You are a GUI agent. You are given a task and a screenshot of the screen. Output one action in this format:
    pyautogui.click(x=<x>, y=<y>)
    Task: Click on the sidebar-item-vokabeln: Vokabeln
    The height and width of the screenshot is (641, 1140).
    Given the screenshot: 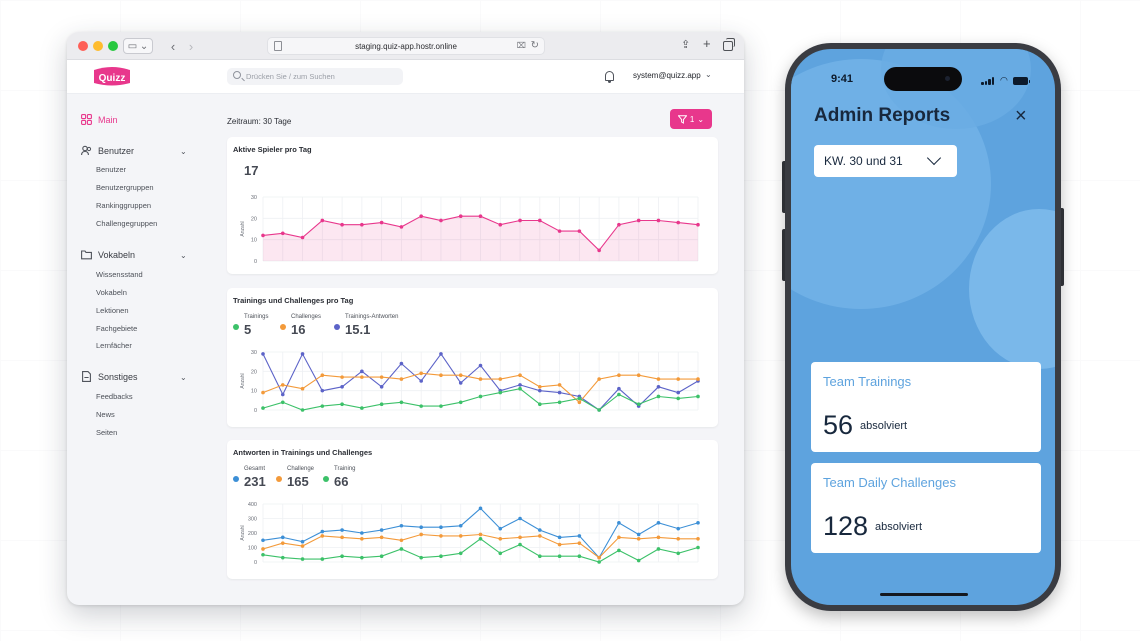 What is the action you would take?
    pyautogui.click(x=111, y=292)
    